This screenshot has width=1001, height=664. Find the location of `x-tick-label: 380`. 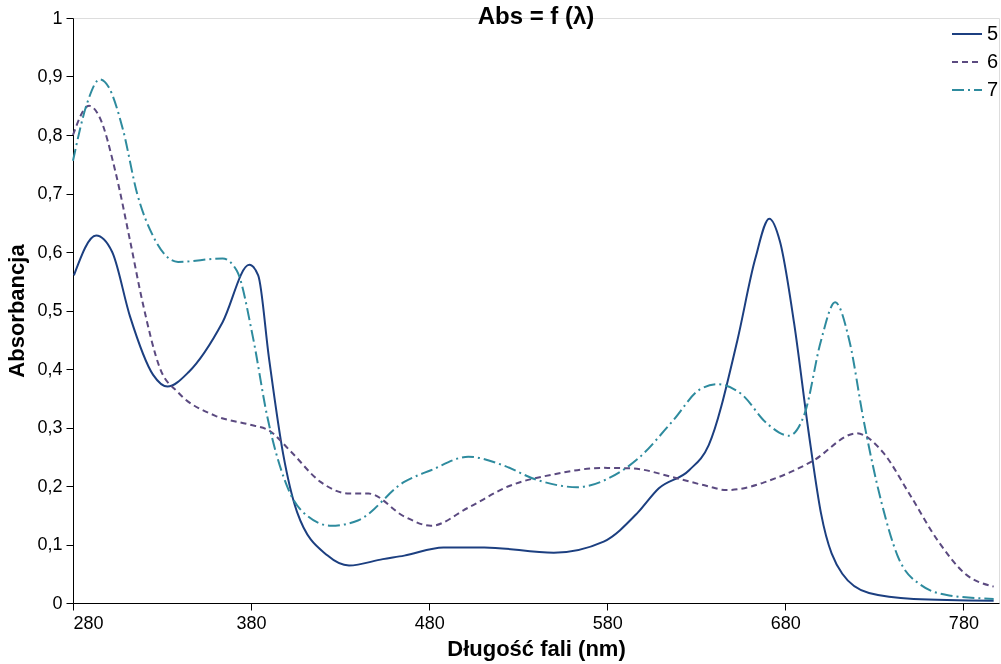

x-tick-label: 380 is located at coordinates (251, 622).